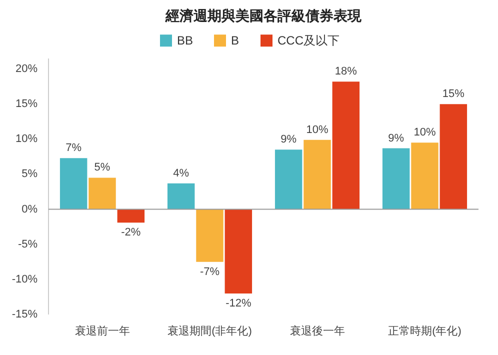 This screenshot has width=498, height=355. What do you see at coordinates (28, 244) in the screenshot?
I see `y-tick-label: -5%` at bounding box center [28, 244].